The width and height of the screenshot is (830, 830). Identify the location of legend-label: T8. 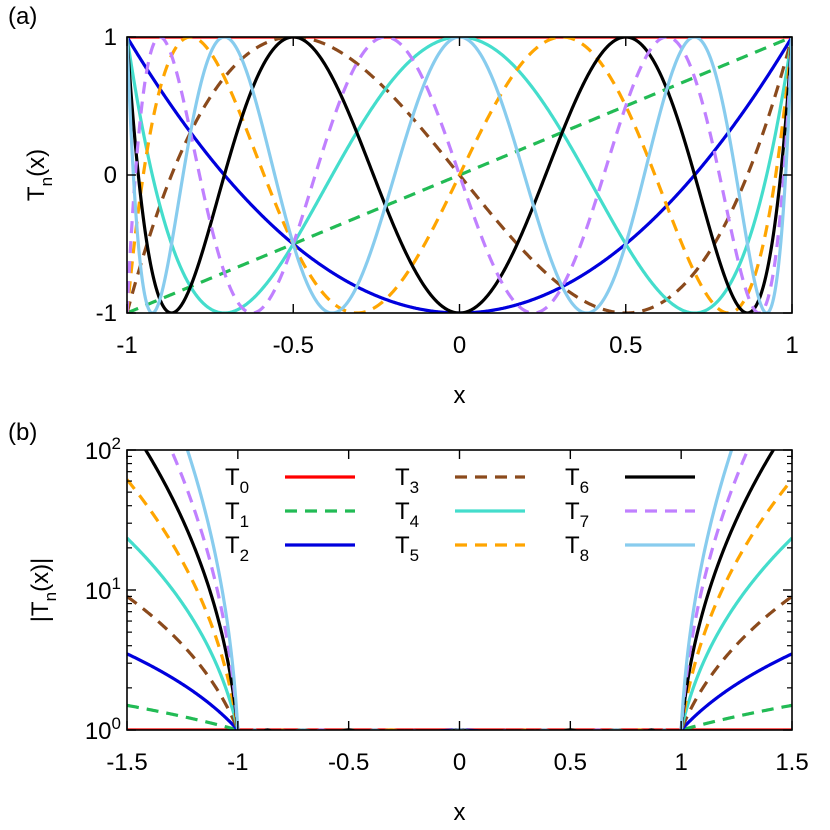
(577, 548).